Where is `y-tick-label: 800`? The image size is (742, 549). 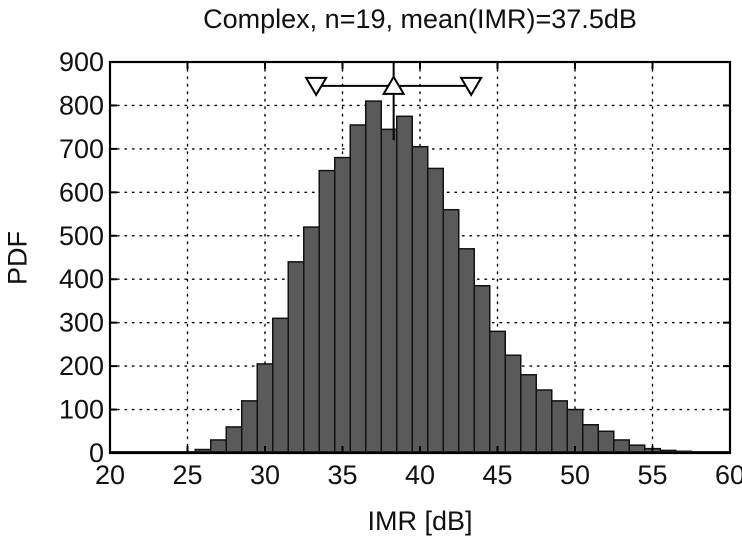
y-tick-label: 800 is located at coordinates (81, 105).